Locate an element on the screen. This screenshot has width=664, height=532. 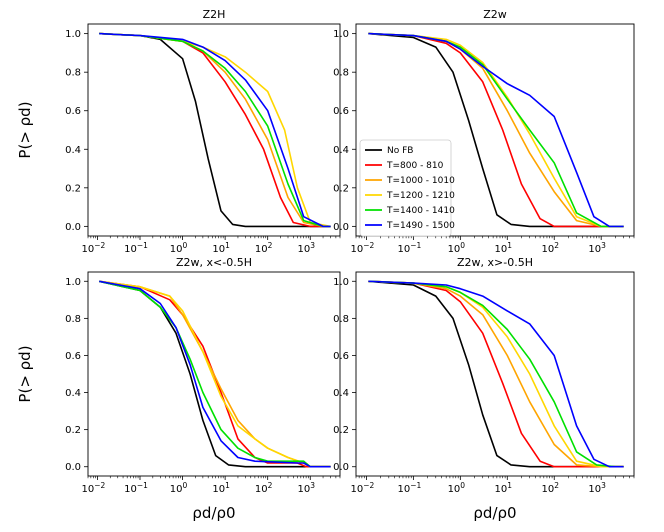
legend-label: T=800 - 810 is located at coordinates (415, 166).